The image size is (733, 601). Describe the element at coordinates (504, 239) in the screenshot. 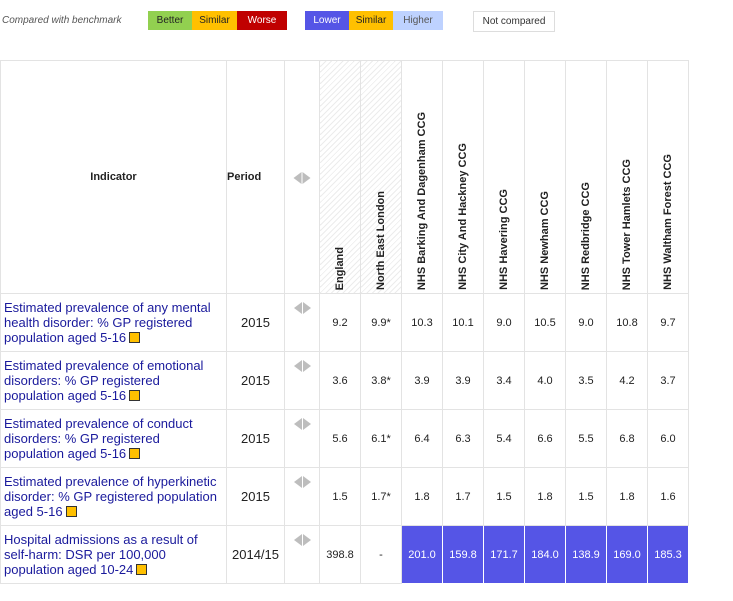

I see `area-label: NHS Havering CCG` at that location.